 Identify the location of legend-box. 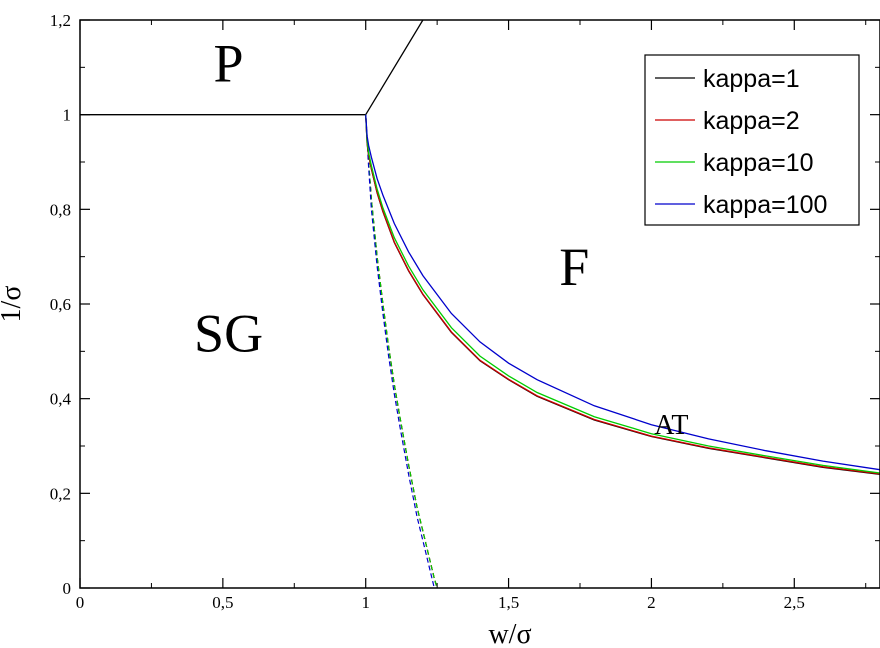
(752, 140).